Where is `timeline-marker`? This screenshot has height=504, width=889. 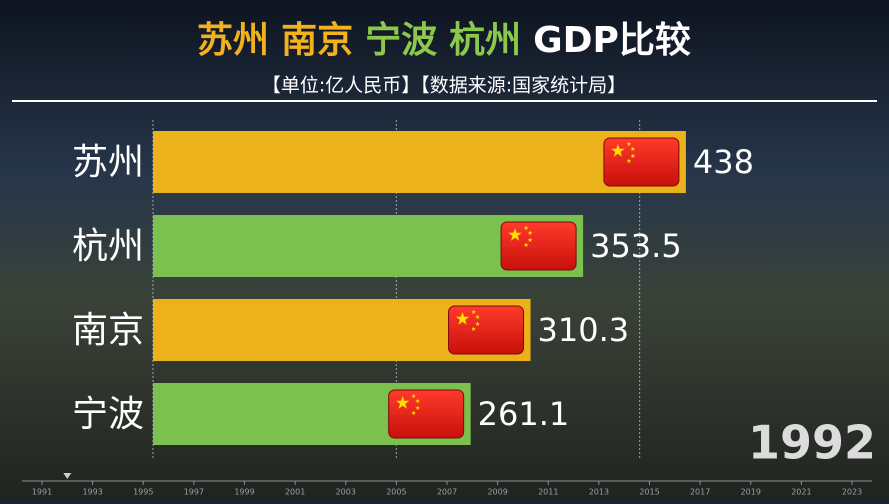
timeline-marker is located at coordinates (67, 476).